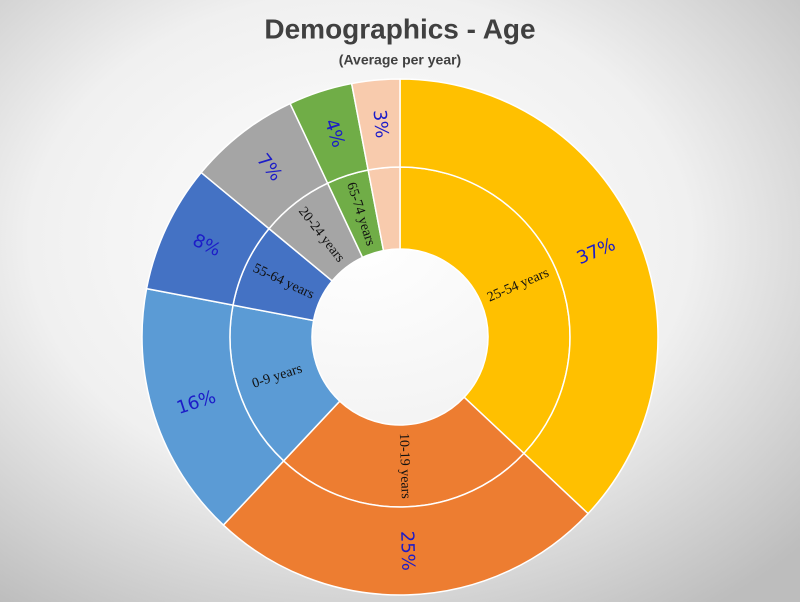  Describe the element at coordinates (400, 60) in the screenshot. I see `chart-subtitle: (Average per year)` at that location.